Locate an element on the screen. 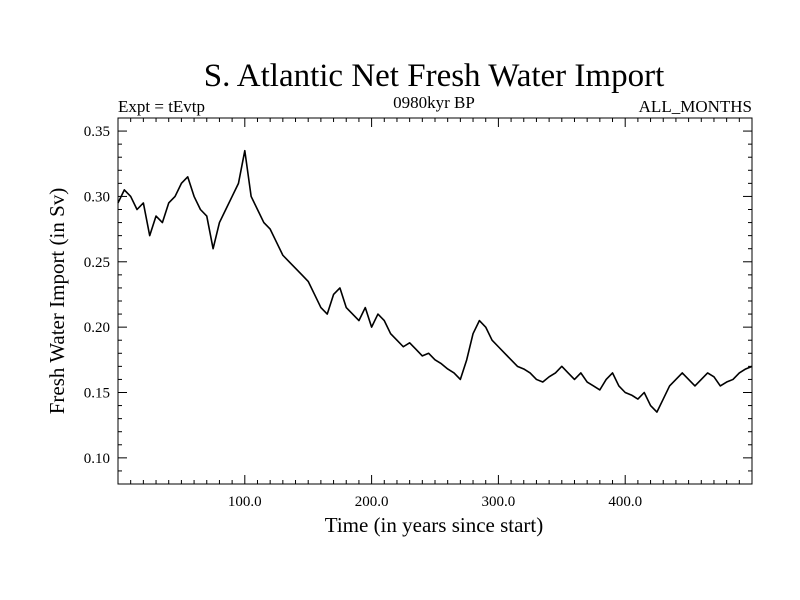 Image resolution: width=800 pixels, height=600 pixels. period-label: 0980kyr BP is located at coordinates (434, 102).